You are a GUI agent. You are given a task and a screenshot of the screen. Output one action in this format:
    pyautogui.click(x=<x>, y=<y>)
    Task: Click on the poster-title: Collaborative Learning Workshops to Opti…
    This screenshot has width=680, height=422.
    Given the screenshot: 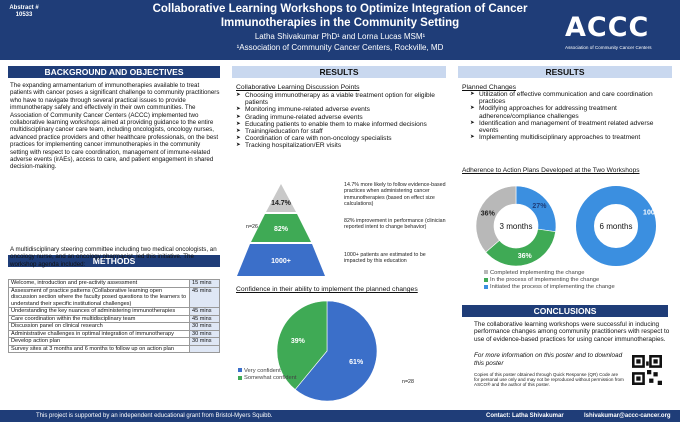 What is the action you would take?
    pyautogui.click(x=340, y=16)
    